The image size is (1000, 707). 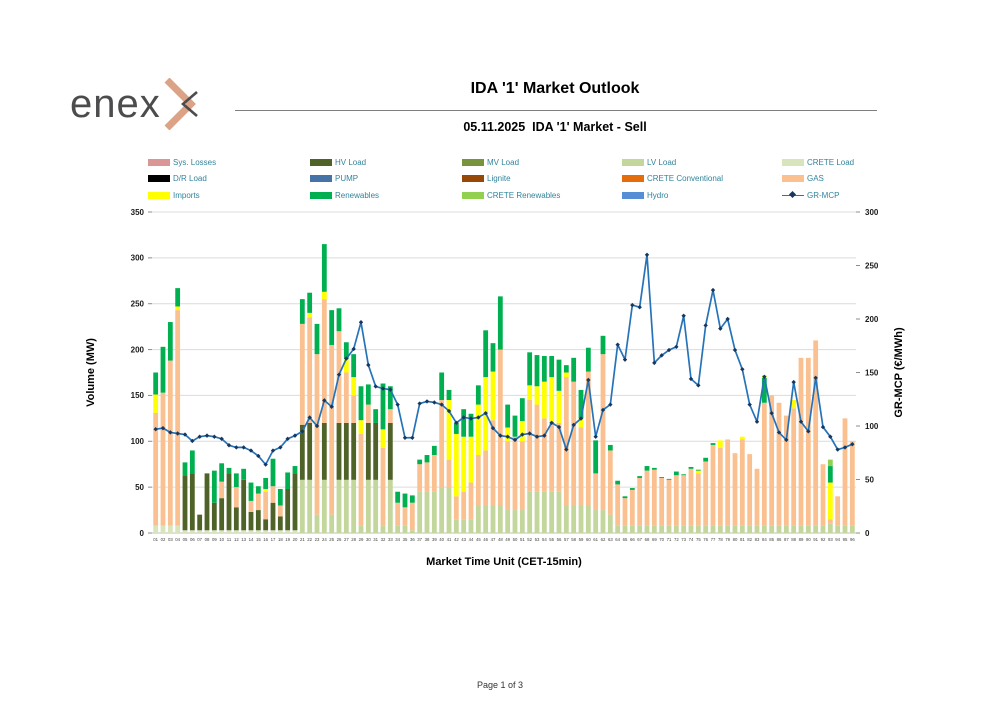 What do you see at coordinates (500, 685) in the screenshot?
I see `page-number: Page 1 of 3` at bounding box center [500, 685].